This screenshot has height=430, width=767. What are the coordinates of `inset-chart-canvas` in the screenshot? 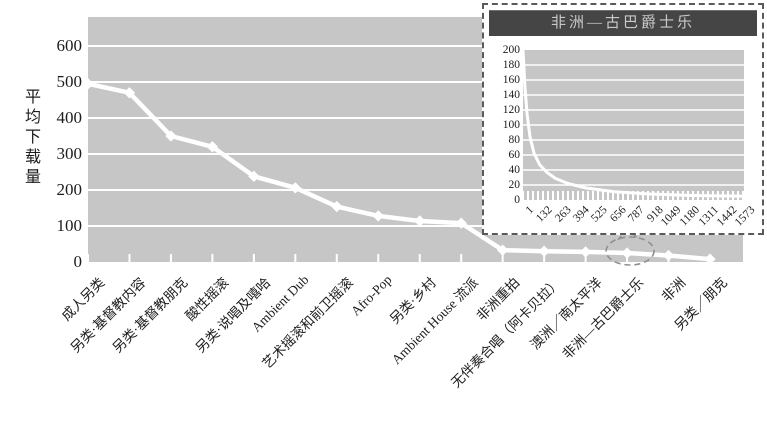 It's located at (633, 124).